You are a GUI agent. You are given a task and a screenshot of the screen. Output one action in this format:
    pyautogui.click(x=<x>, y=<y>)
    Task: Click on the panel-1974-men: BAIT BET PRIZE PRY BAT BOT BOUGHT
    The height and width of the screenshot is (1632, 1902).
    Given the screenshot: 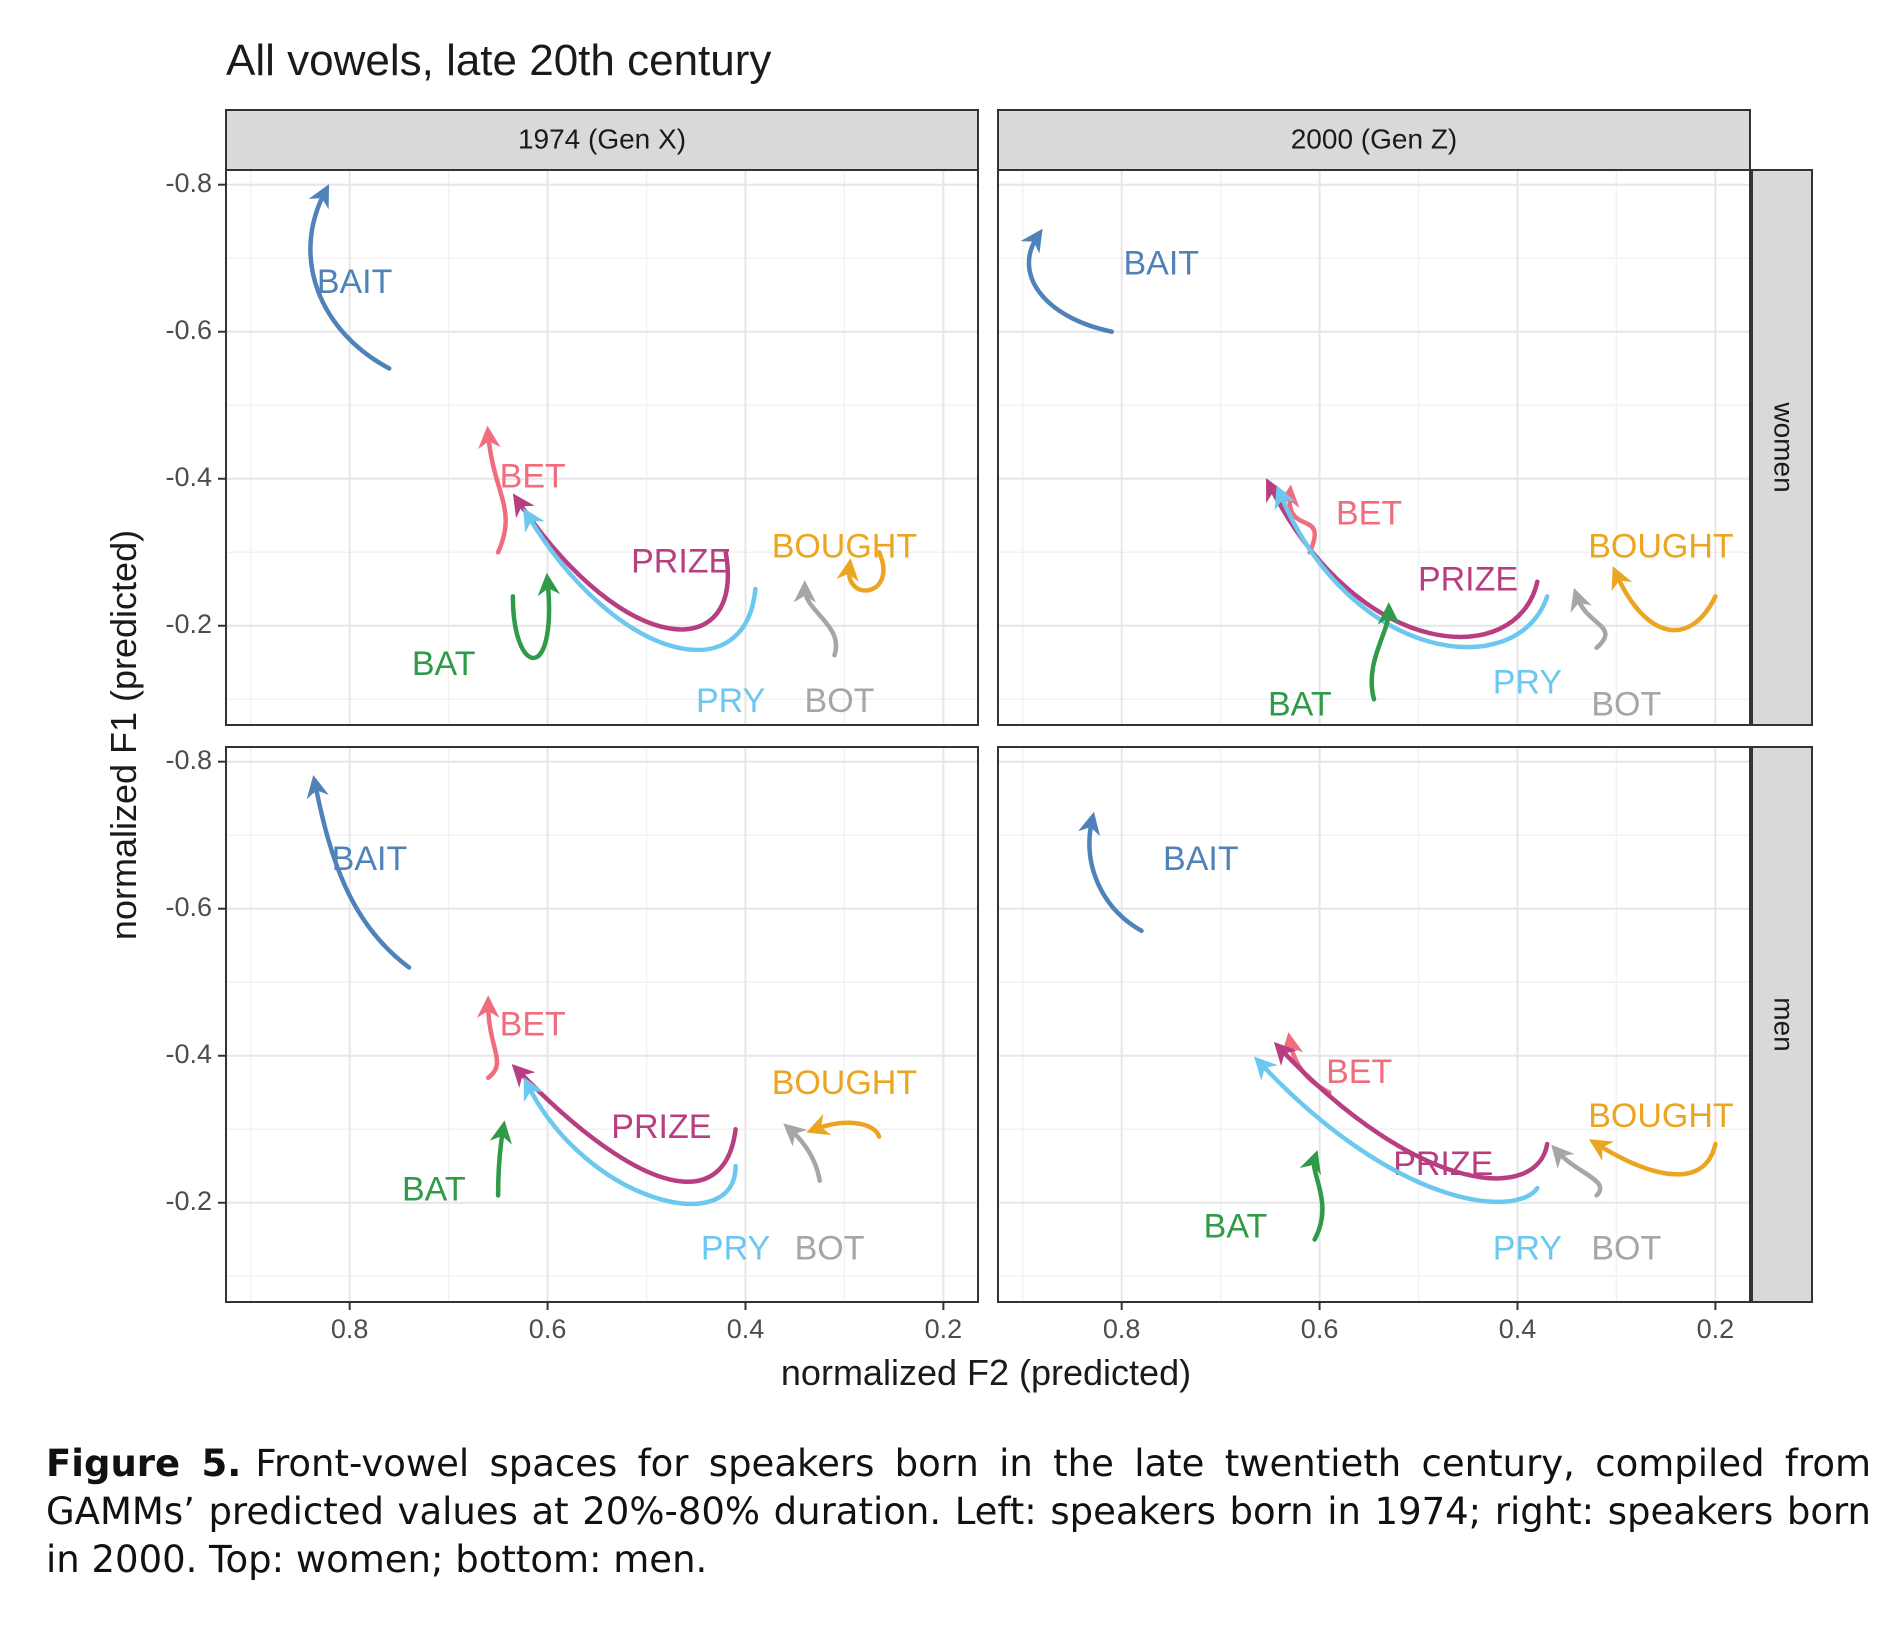 What is the action you would take?
    pyautogui.click(x=602, y=1024)
    